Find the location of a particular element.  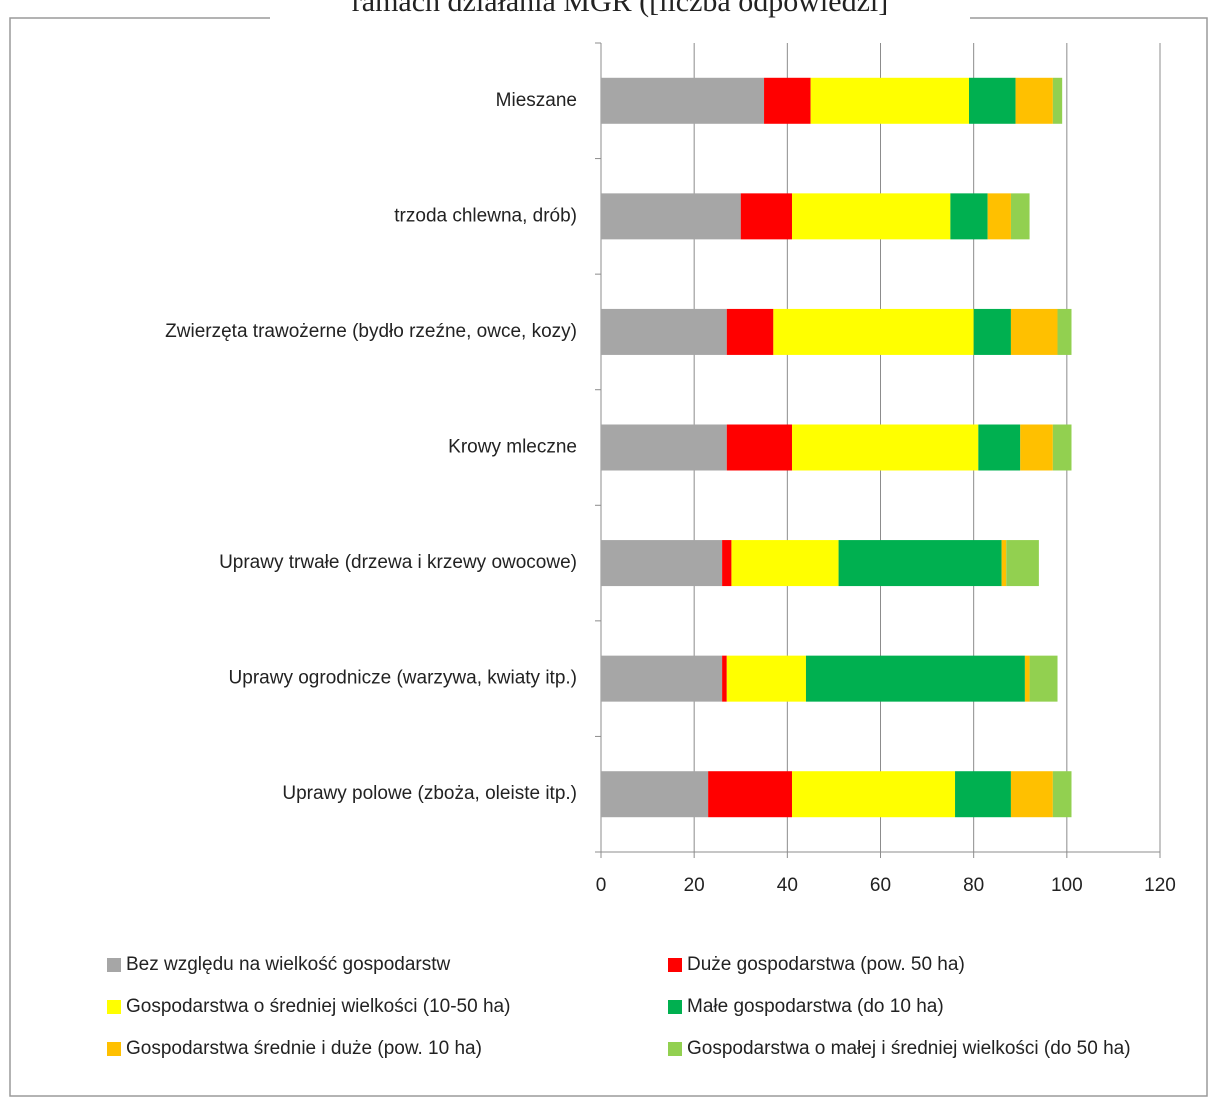

y-tick-label: Uprawy trwałe (drzewa i krzewy owocowe) is located at coordinates (398, 562).